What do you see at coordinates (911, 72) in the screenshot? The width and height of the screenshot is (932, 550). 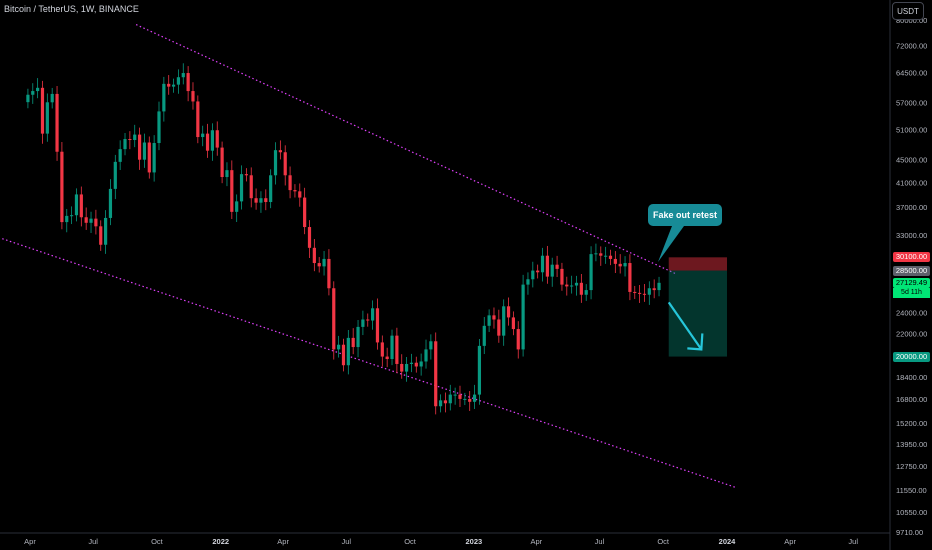 I see `price-tick-label: 64500.00` at bounding box center [911, 72].